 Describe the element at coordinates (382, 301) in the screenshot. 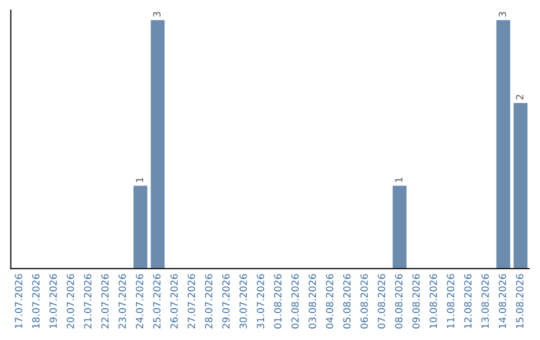

I see `x-tick-label: 07.08.2026` at that location.